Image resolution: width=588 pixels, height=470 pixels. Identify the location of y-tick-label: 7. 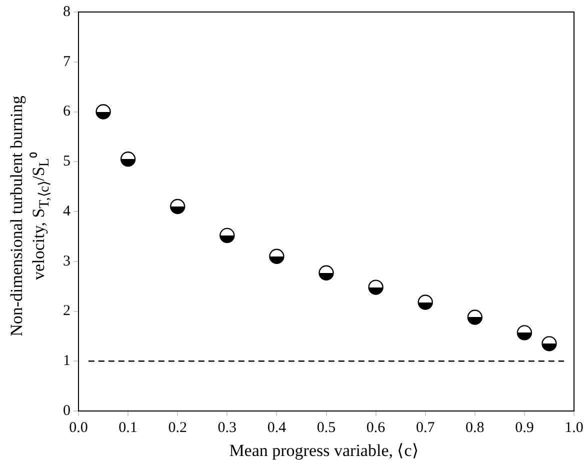
(67, 62).